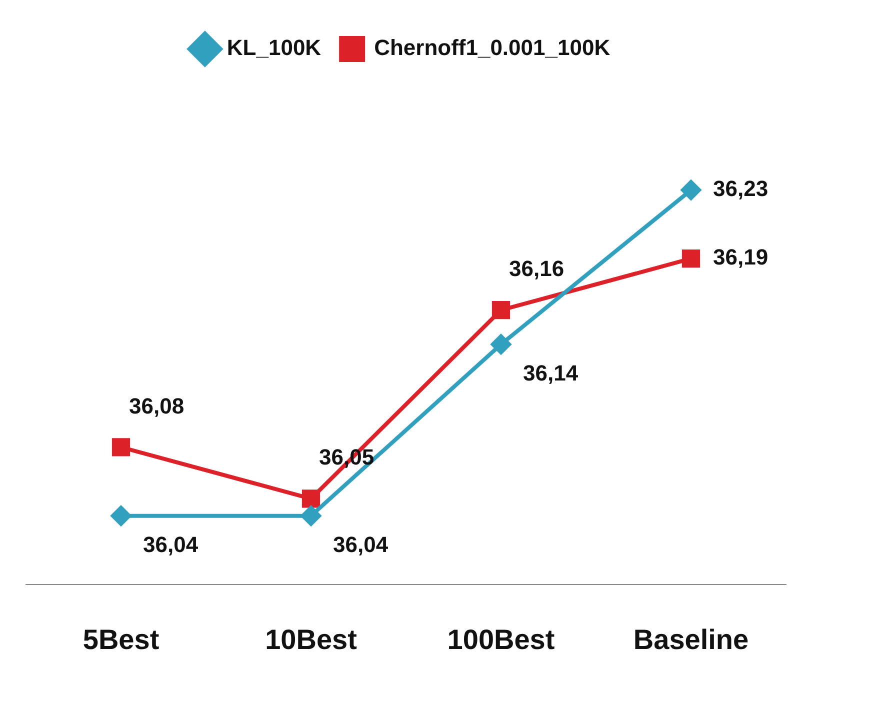 This screenshot has width=884, height=718. What do you see at coordinates (156, 405) in the screenshot?
I see `data-label: 36,08` at bounding box center [156, 405].